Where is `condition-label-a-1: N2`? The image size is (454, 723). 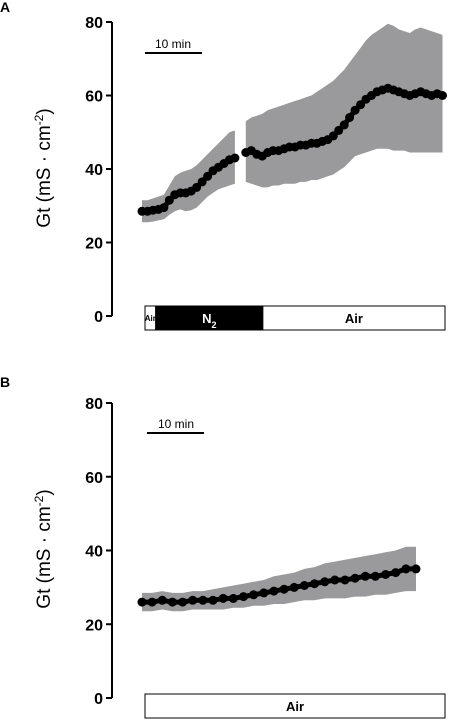
condition-label-a-1: N2 is located at coordinates (209, 320).